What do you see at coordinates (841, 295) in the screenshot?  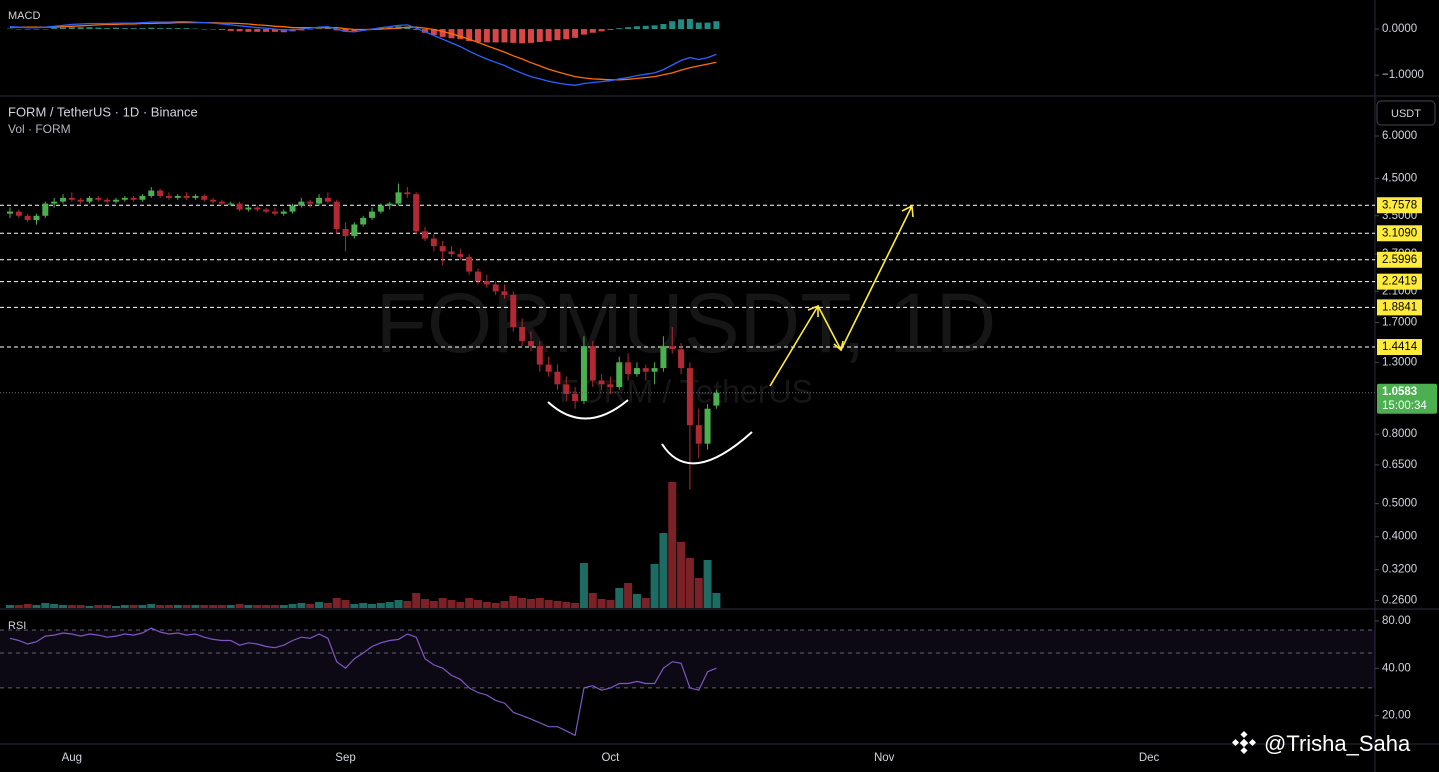 I see `projection-arrows` at bounding box center [841, 295].